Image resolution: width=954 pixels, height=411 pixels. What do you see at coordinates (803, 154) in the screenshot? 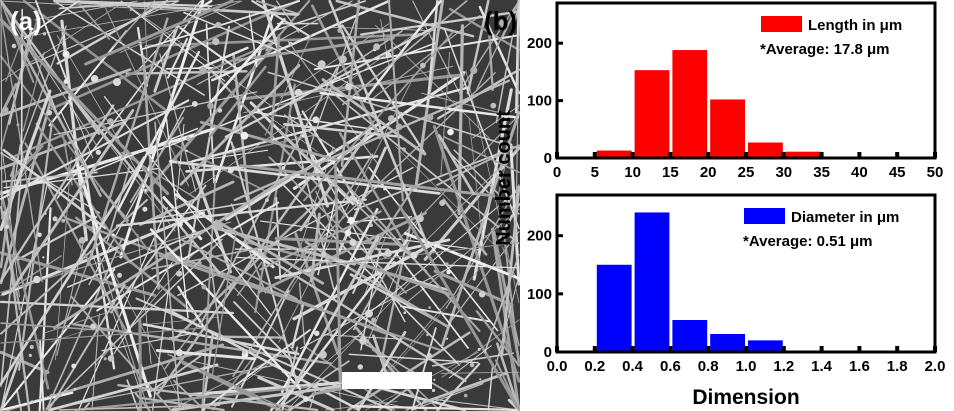
I see `histogram-bar` at bounding box center [803, 154].